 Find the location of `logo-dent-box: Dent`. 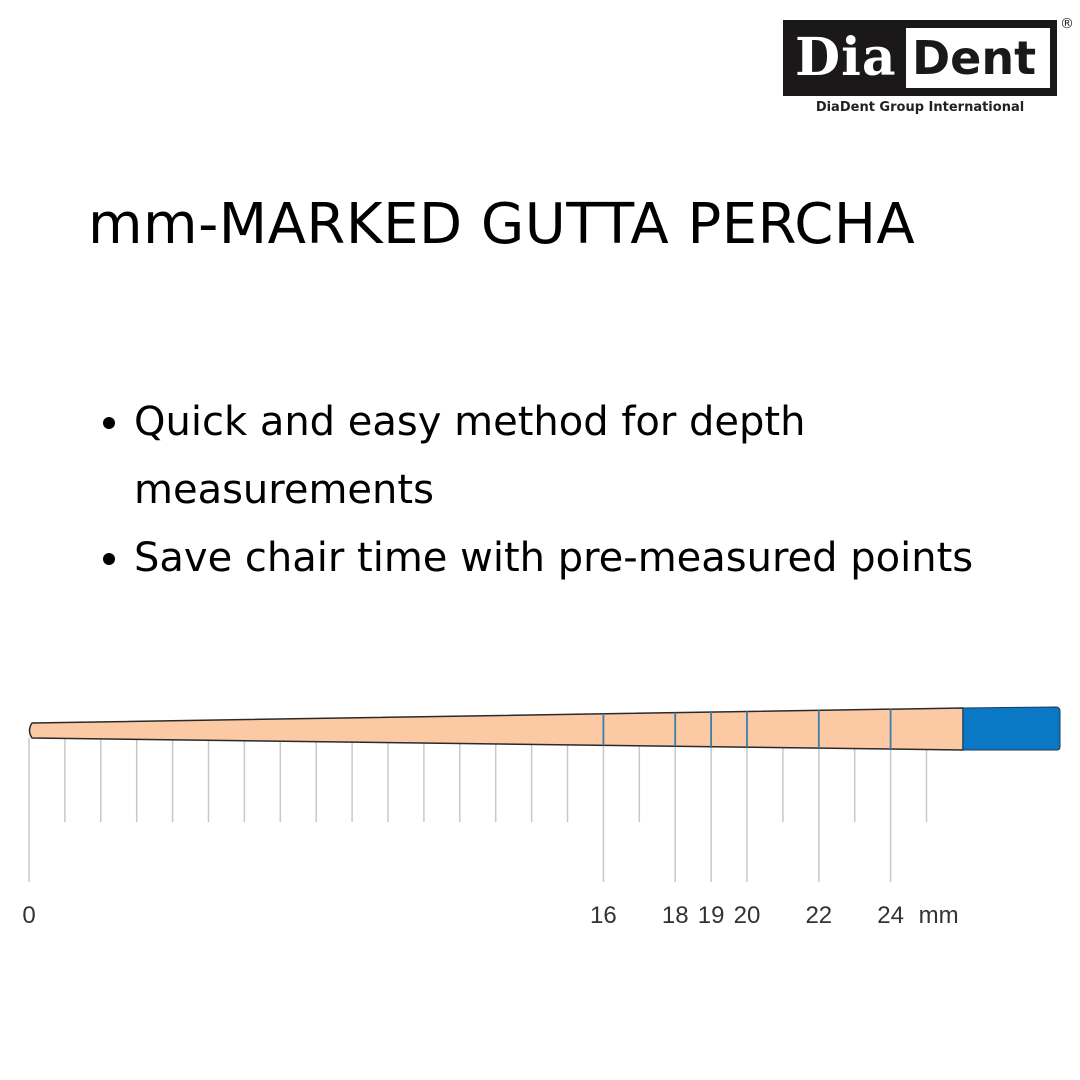

logo-dent-box: Dent is located at coordinates (978, 58).